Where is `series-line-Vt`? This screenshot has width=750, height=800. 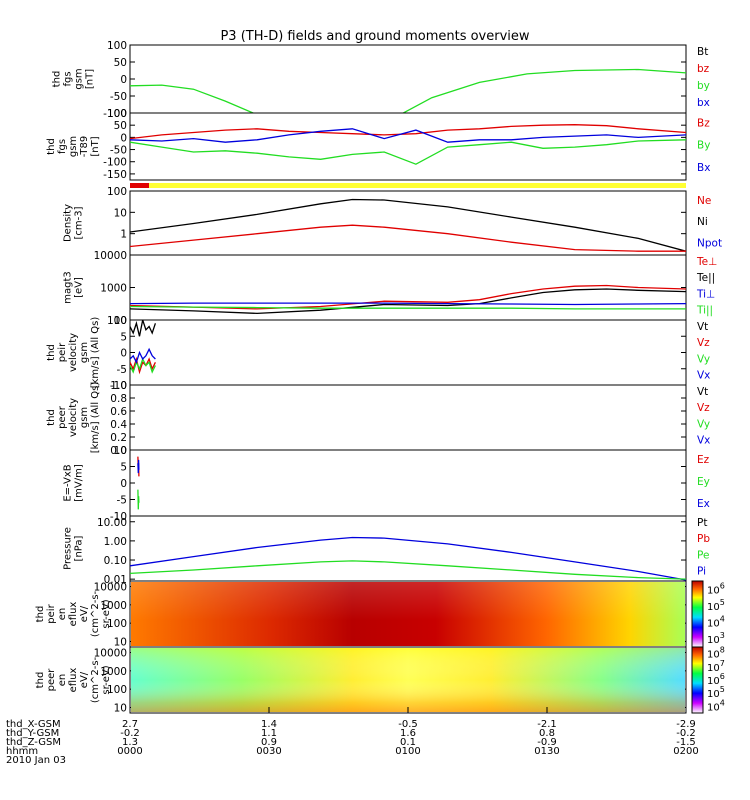
series-line-Vt is located at coordinates (143, 328).